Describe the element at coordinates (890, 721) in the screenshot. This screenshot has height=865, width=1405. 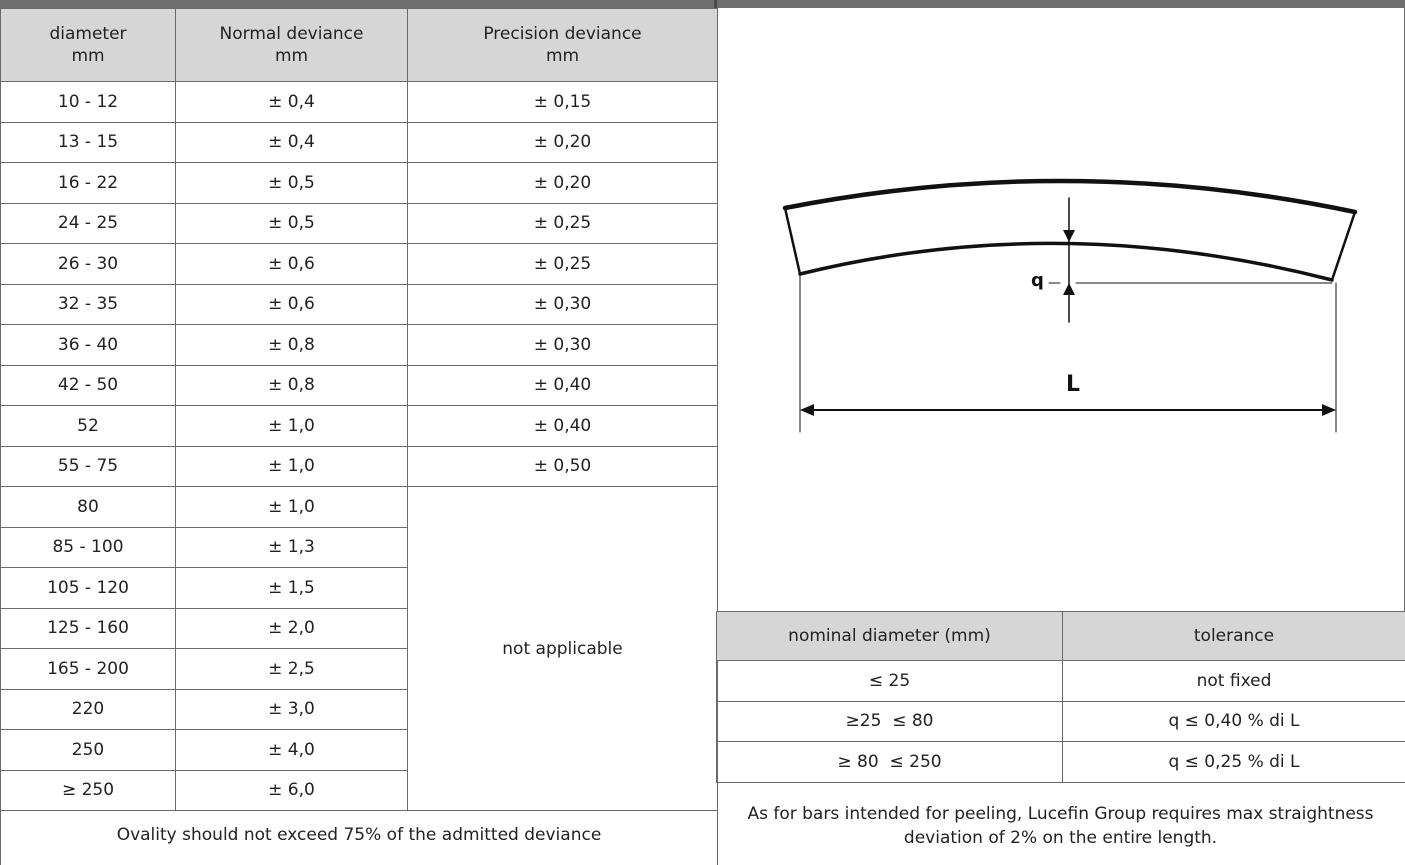
I see `nominal-diameter-cell: ≥25 ≤ 80` at that location.